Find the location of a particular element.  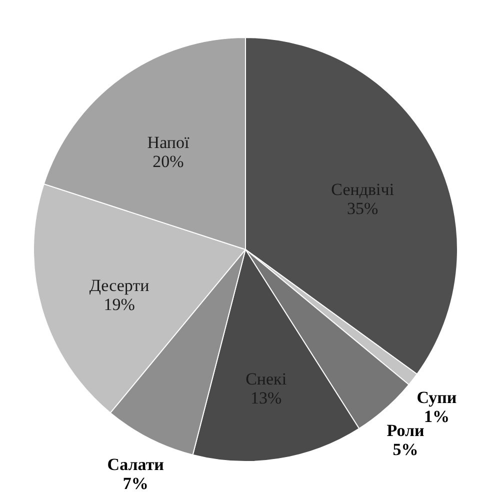

slice-label: Салати is located at coordinates (135, 464).